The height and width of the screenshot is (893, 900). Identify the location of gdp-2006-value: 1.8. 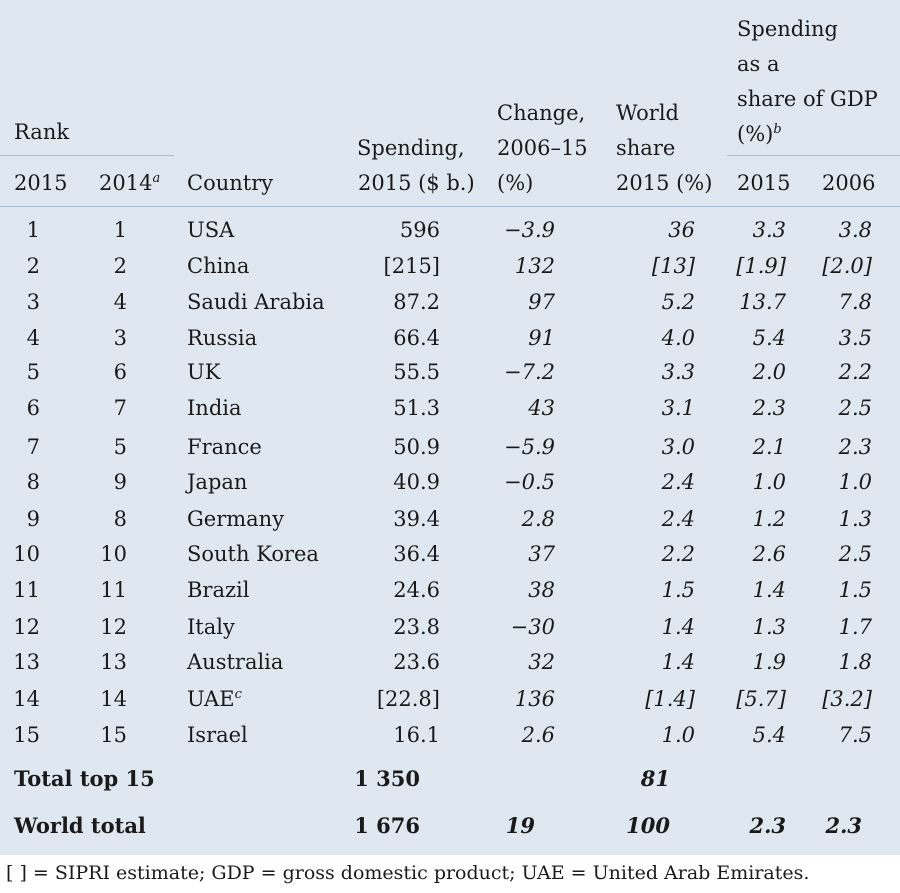
(855, 662).